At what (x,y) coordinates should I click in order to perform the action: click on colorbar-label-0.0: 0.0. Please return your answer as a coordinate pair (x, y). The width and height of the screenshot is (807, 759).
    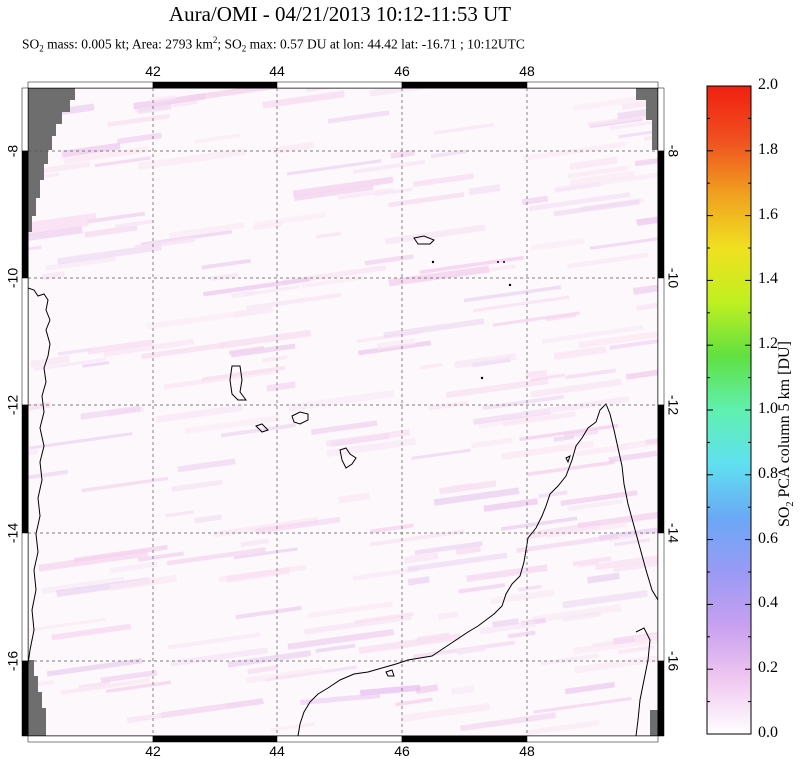
    Looking at the image, I should click on (768, 732).